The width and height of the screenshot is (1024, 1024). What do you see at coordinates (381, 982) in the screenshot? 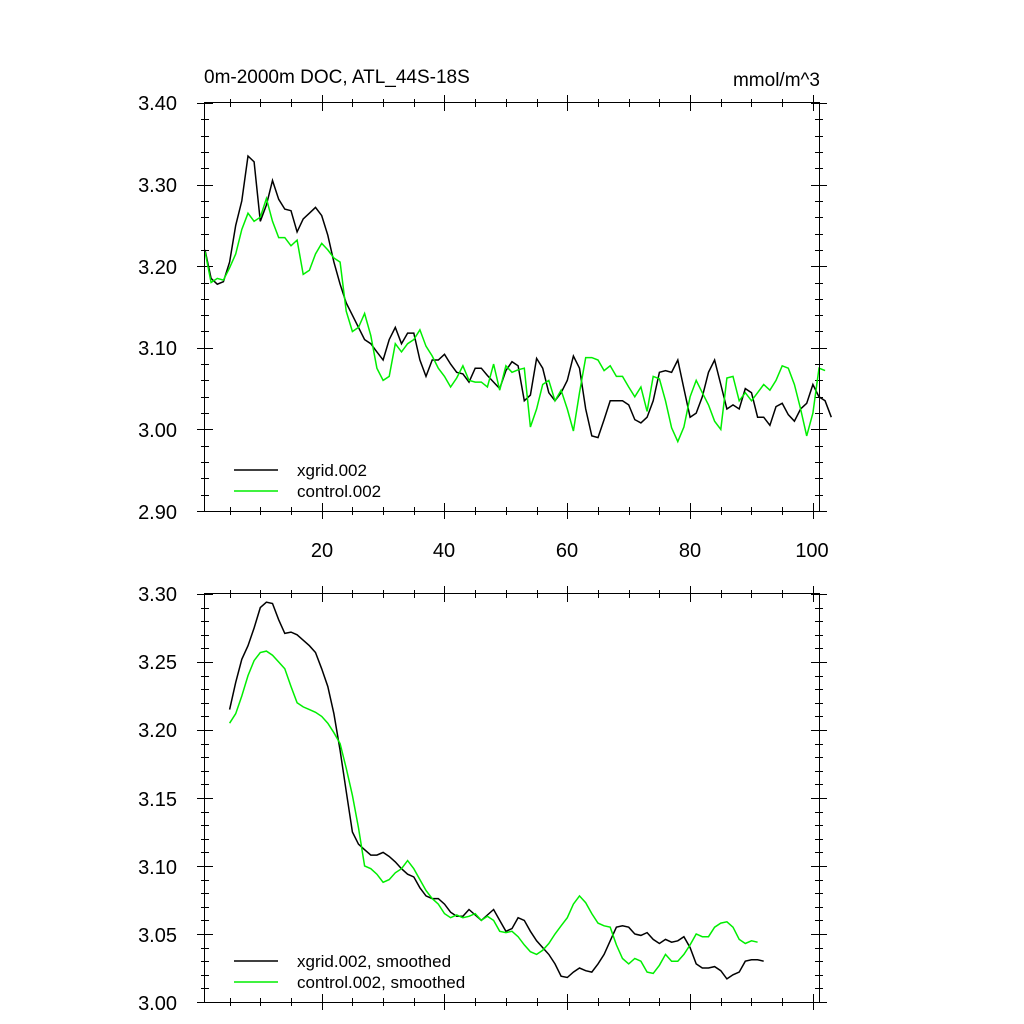
I see `legend-label-control-smoothed: control.002, smoothed` at bounding box center [381, 982].